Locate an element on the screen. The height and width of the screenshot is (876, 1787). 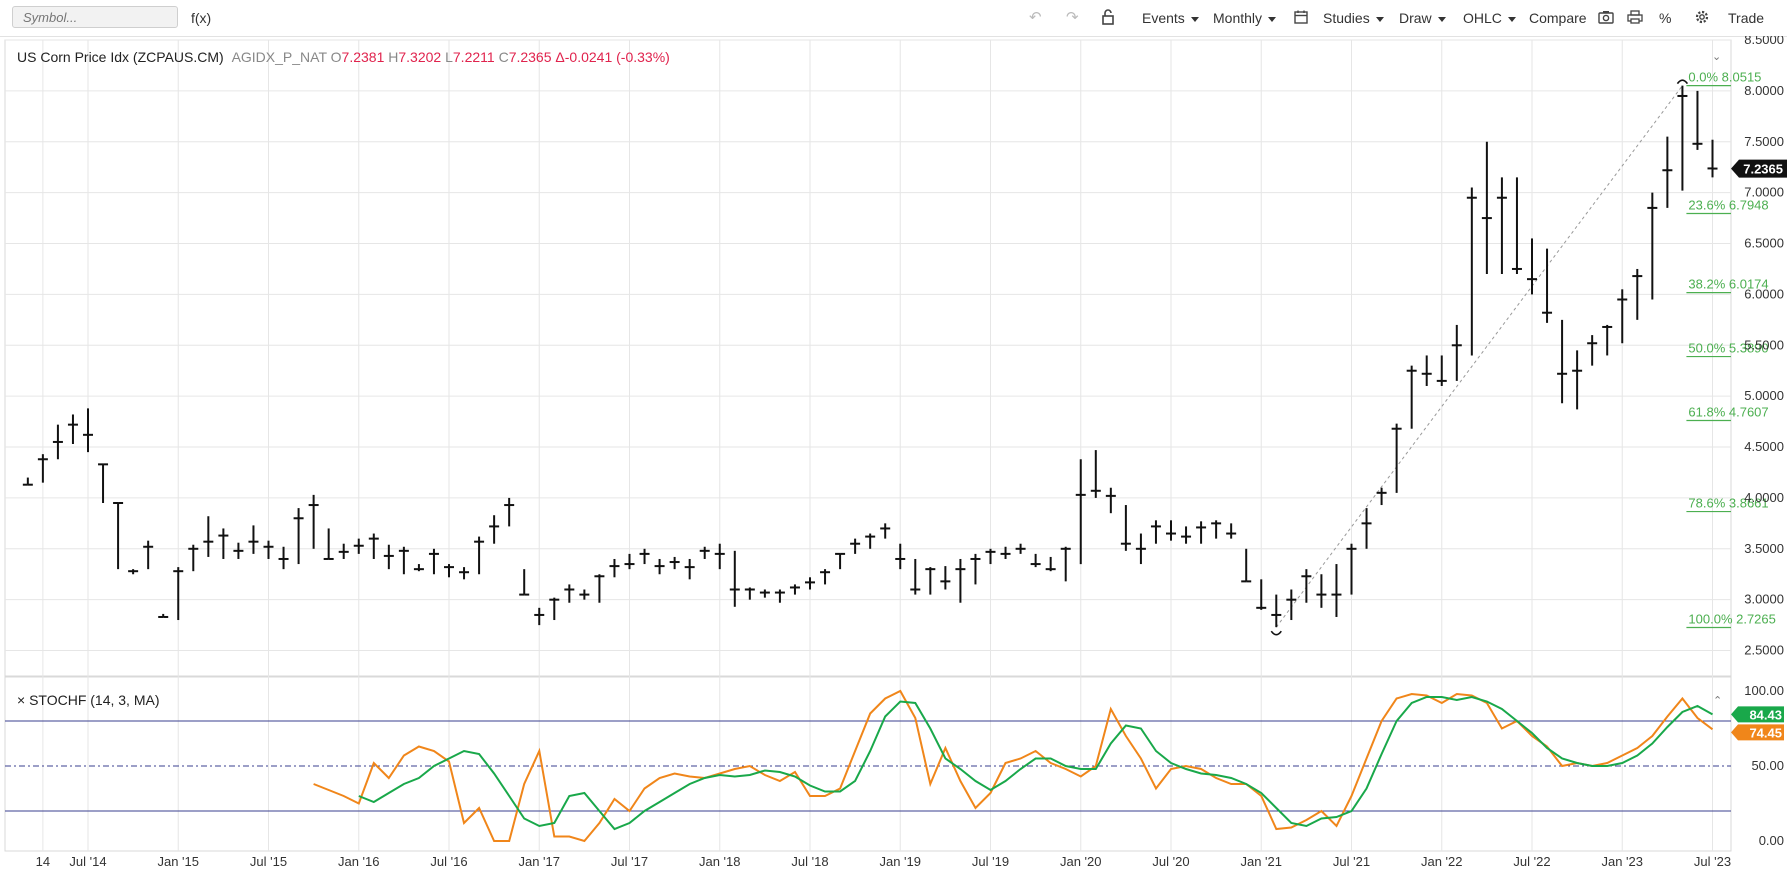
open-value: 7.2381 is located at coordinates (363, 57).